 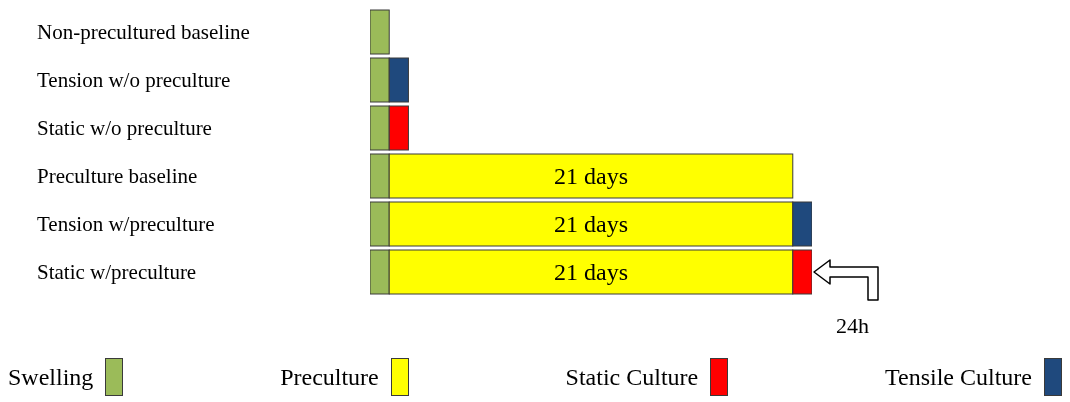 I want to click on legend-label: Swelling, so click(x=51, y=377).